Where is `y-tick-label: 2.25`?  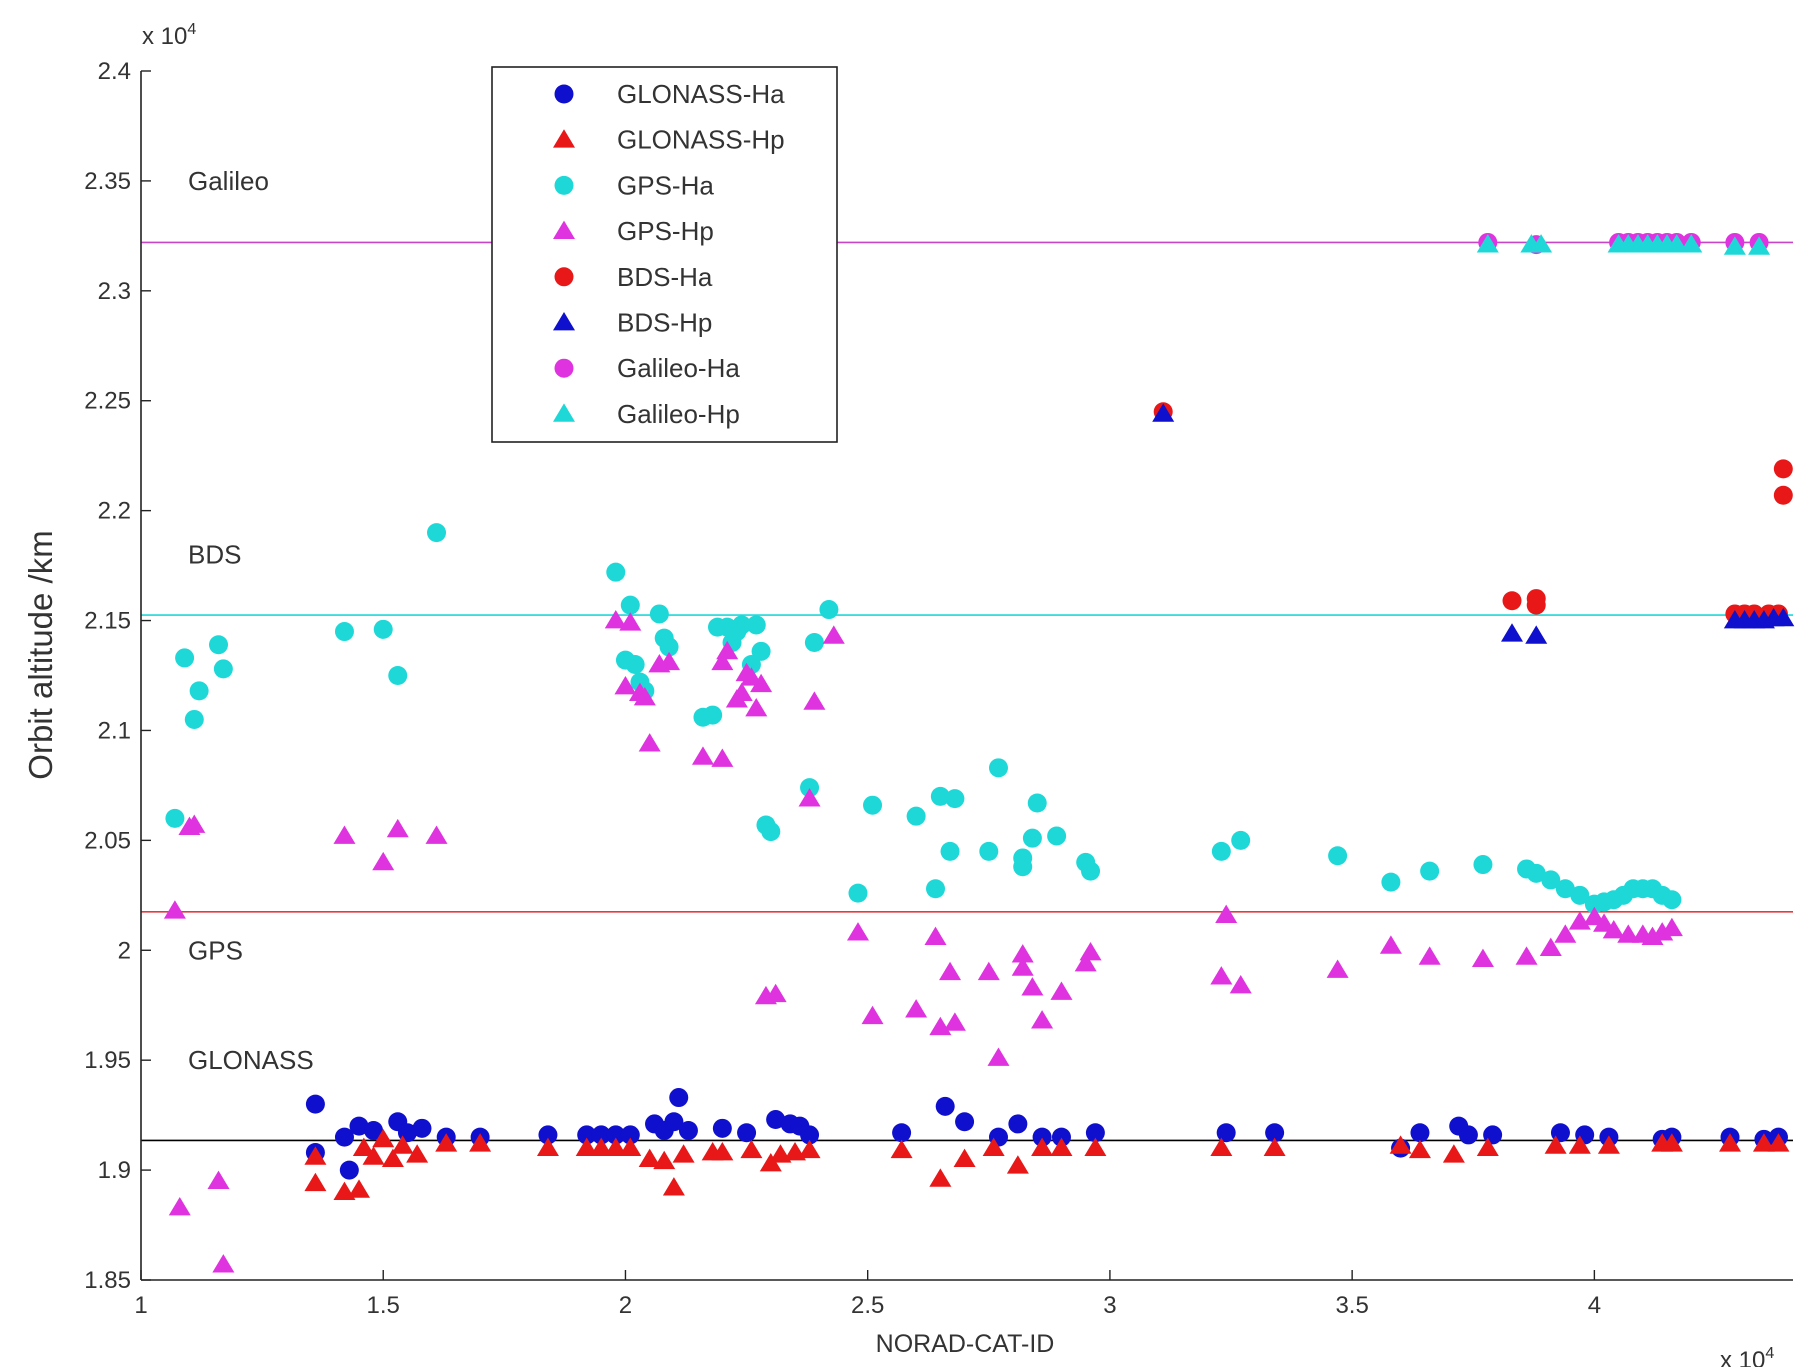
y-tick-label: 2.25 is located at coordinates (107, 401).